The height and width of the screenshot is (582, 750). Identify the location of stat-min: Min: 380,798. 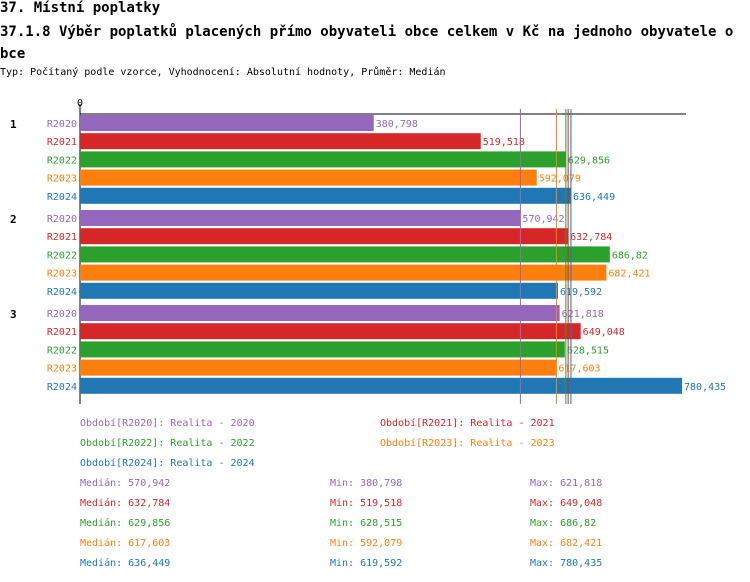
(366, 483).